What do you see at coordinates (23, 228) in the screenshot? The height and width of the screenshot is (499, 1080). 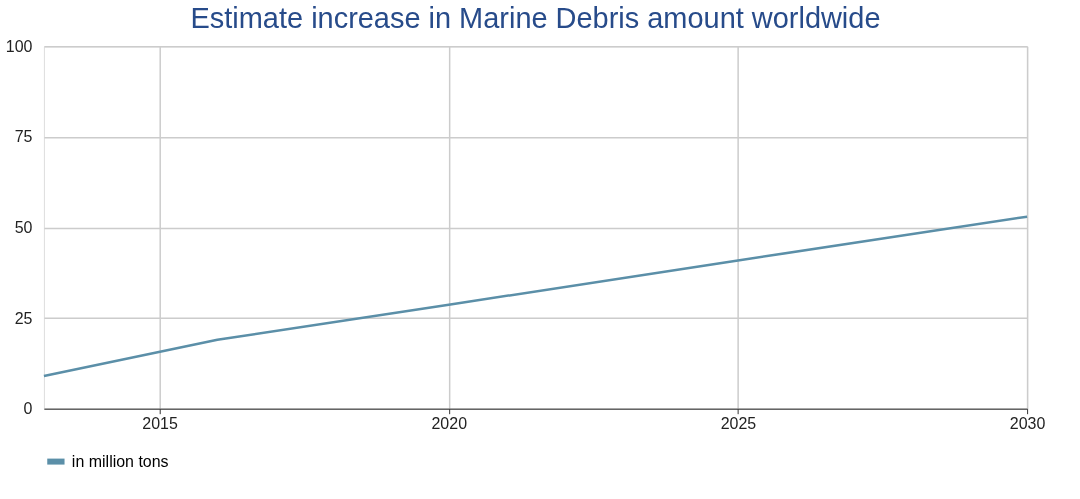 I see `y-tick-label: 50` at bounding box center [23, 228].